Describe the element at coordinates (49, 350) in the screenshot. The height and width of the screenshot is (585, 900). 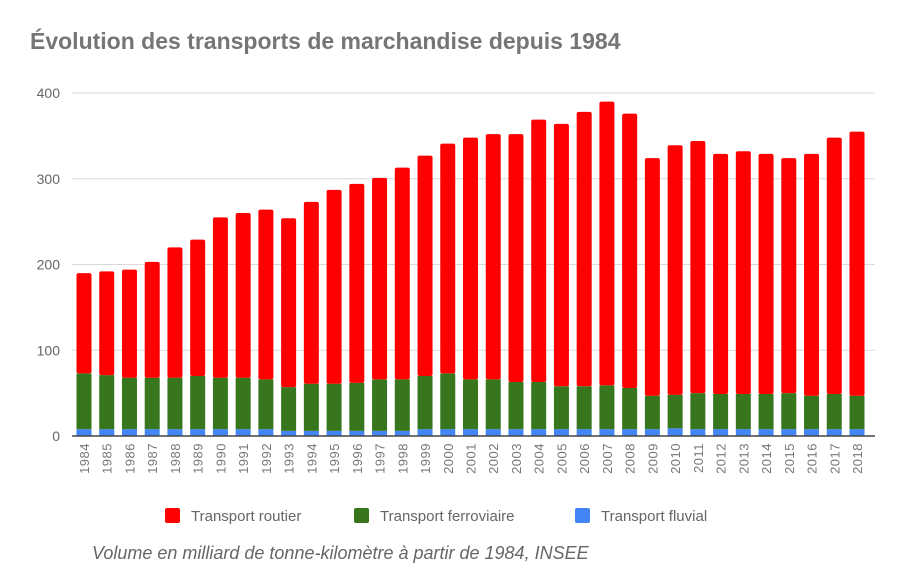
I see `y-tick-label: 100` at that location.